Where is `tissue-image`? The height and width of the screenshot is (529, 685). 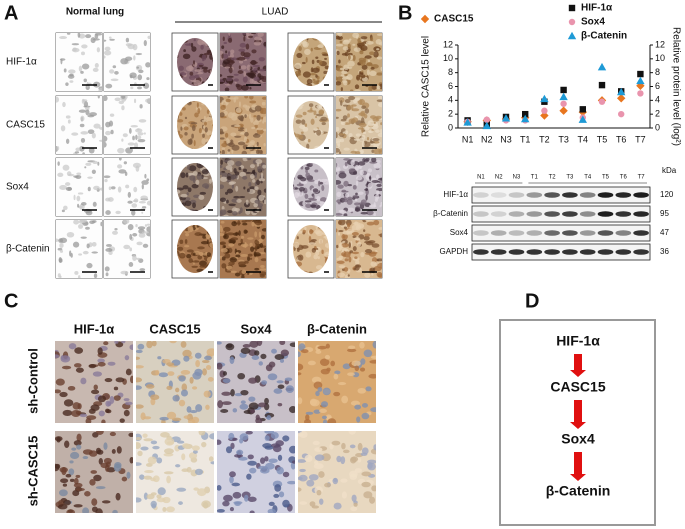
tissue-image is located at coordinates (195, 62).